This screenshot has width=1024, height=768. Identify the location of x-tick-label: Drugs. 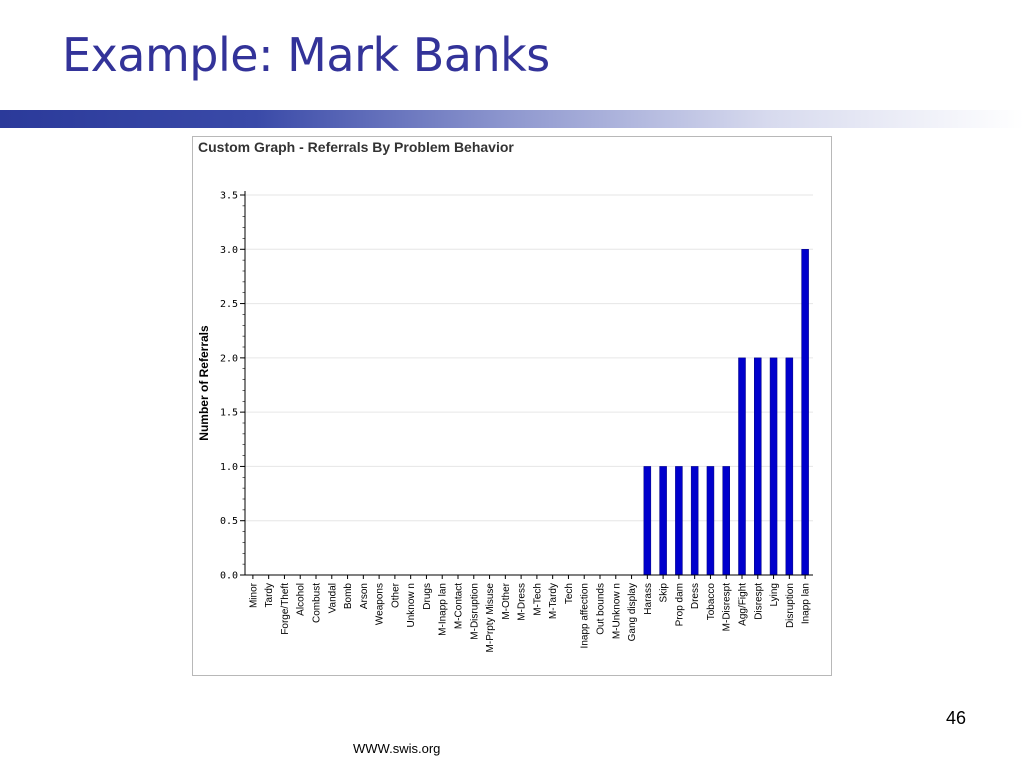
(427, 596).